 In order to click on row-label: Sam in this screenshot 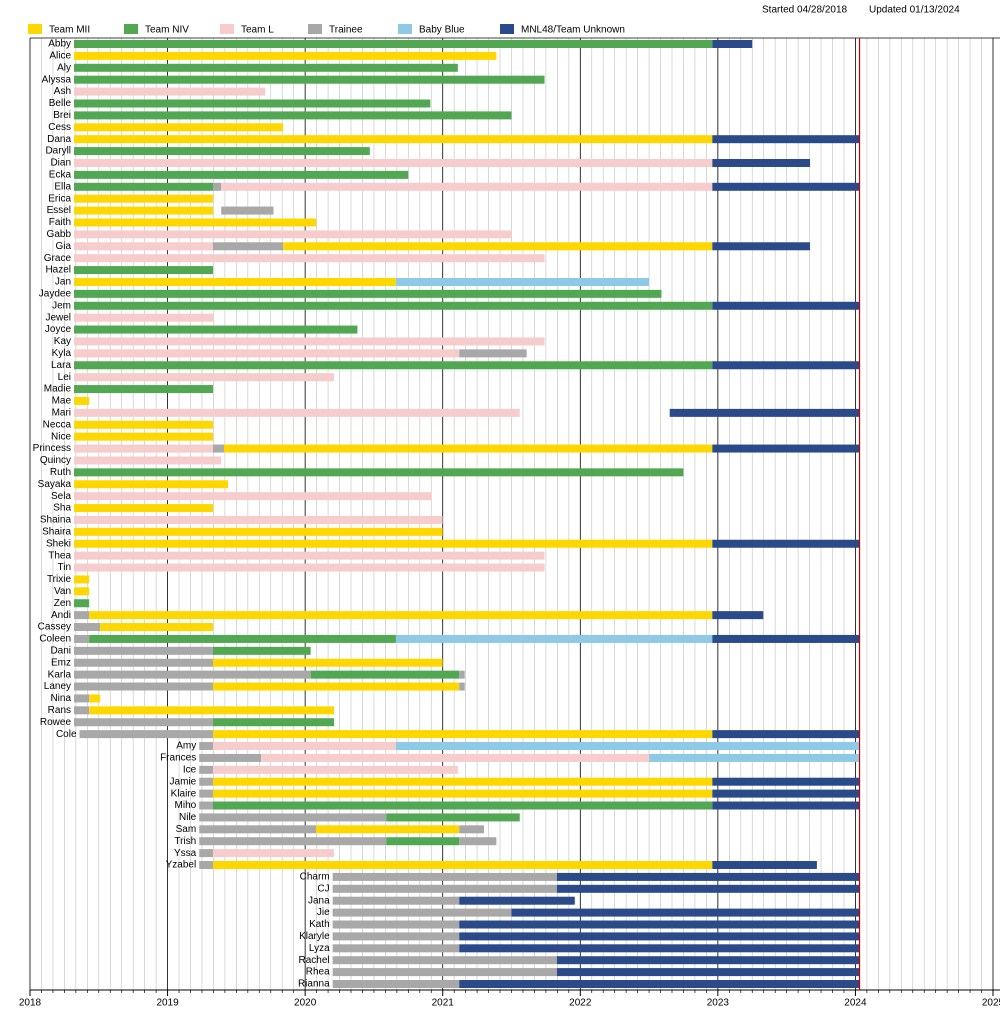, I will do `click(186, 829)`.